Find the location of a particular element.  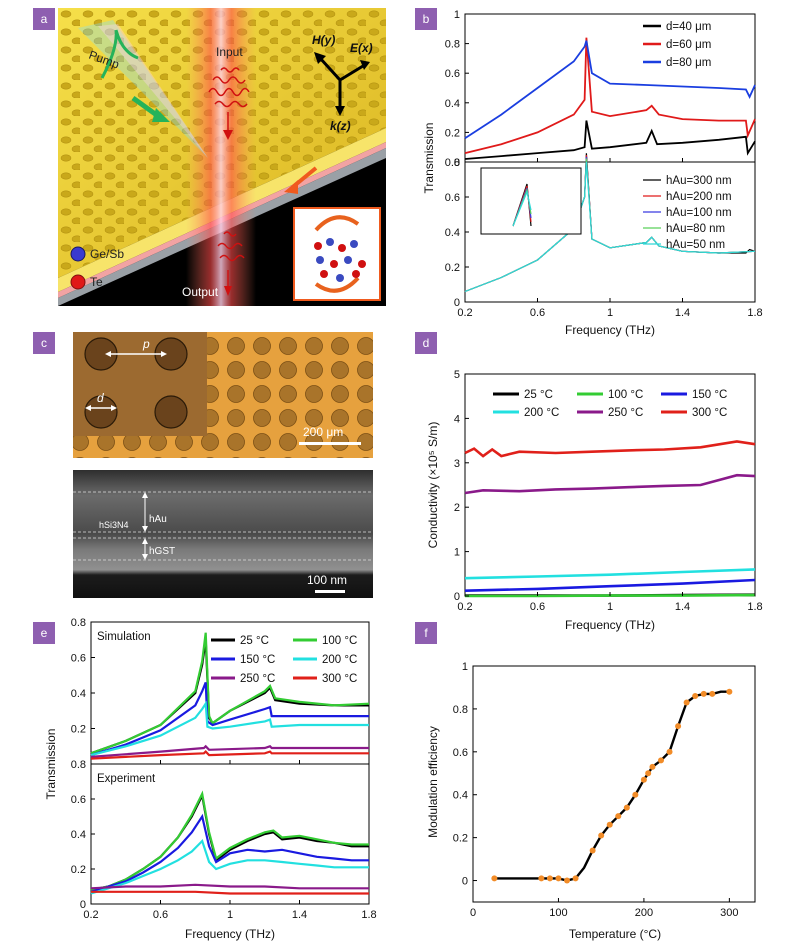

plot-e-top: 0.2 0.4 0.6 0.8 is located at coordinates (220, 691).